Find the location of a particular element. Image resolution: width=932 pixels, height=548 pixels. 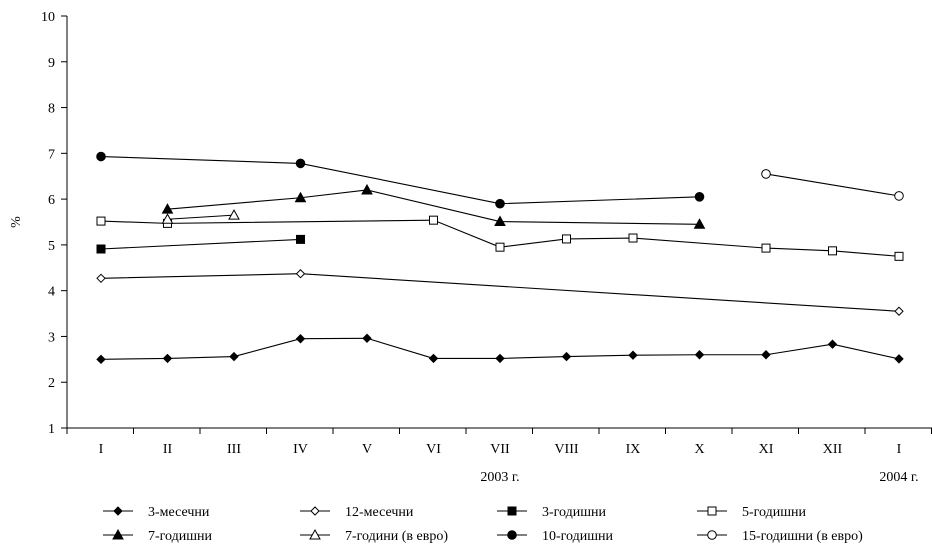

y-tick-label: 10 is located at coordinates (48, 17).